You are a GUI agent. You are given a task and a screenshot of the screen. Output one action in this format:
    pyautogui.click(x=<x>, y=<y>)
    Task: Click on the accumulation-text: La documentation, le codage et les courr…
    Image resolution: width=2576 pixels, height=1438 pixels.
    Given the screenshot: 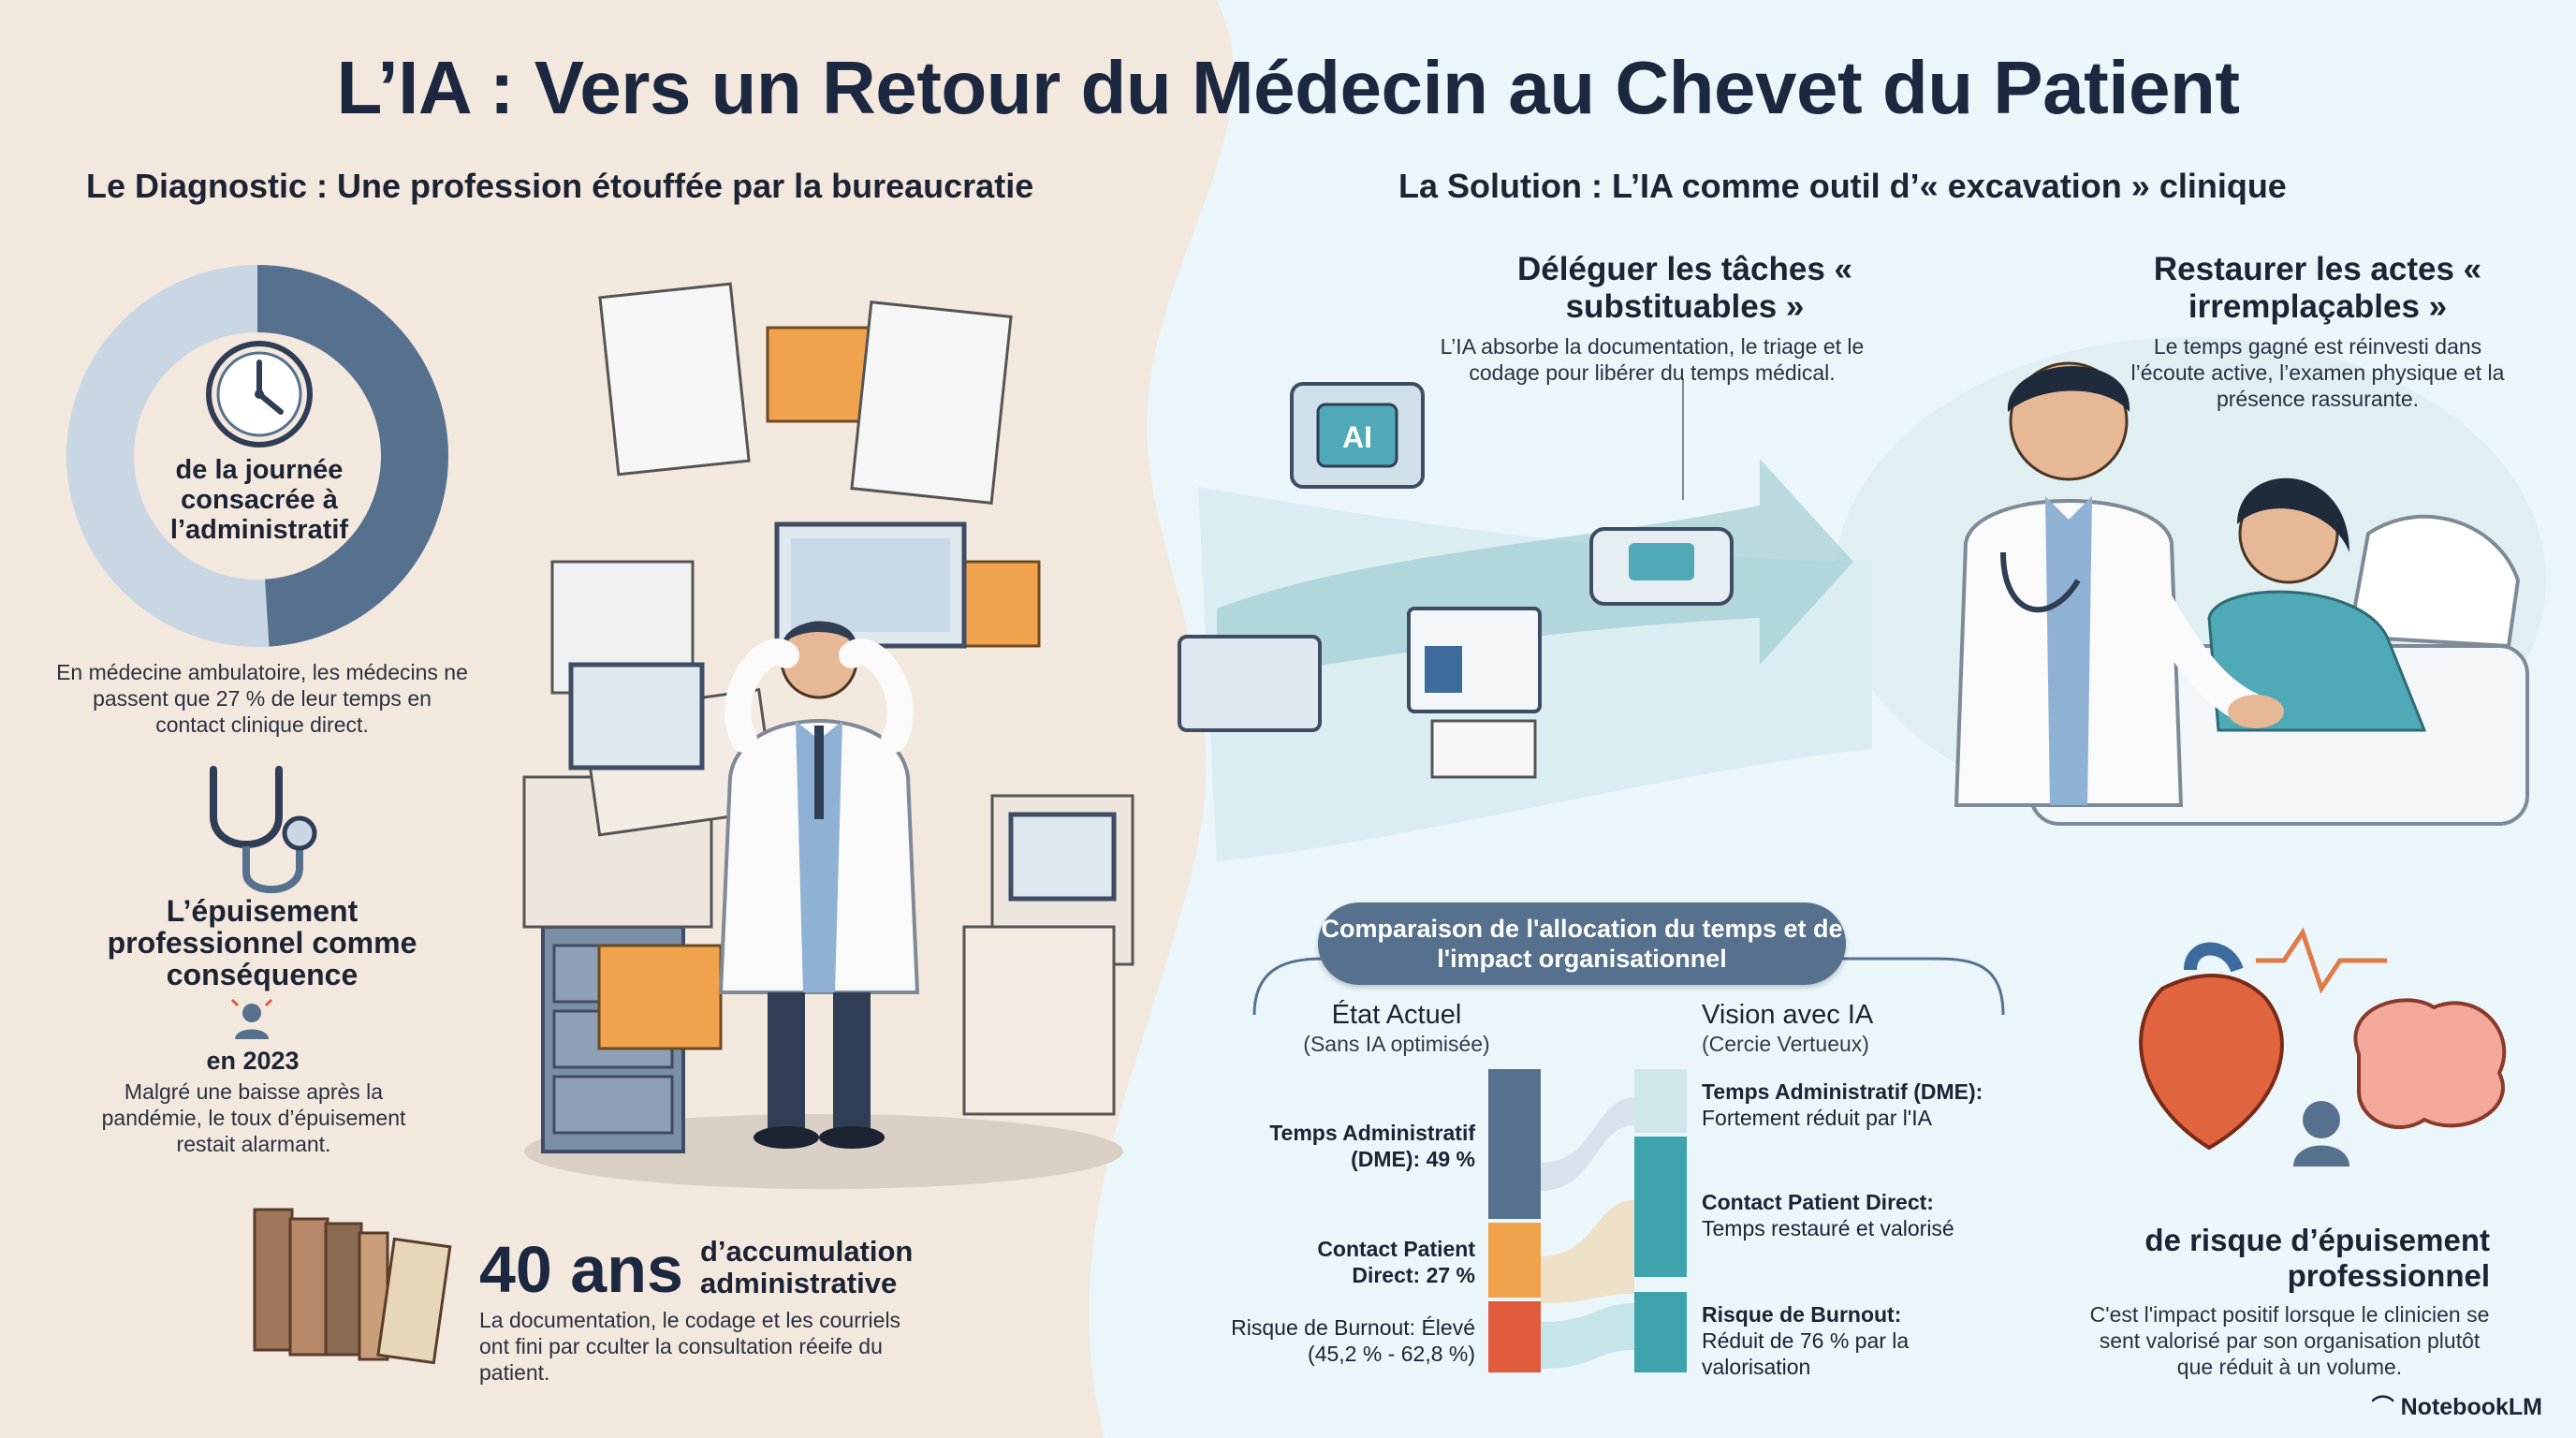 What is the action you would take?
    pyautogui.click(x=690, y=1346)
    